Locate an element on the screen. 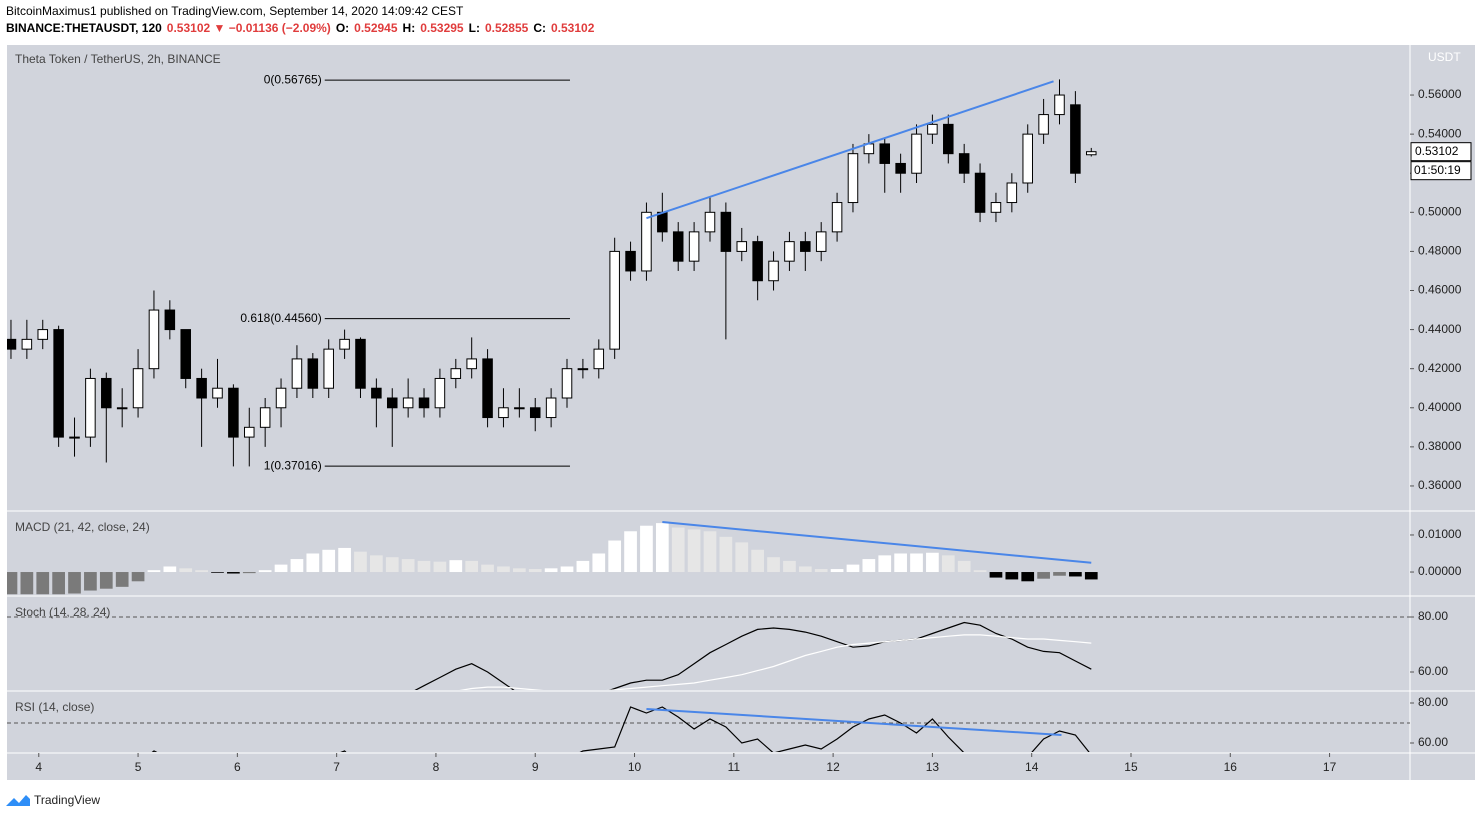 Image resolution: width=1481 pixels, height=824 pixels. countdown: 01:50:19 is located at coordinates (1437, 170).